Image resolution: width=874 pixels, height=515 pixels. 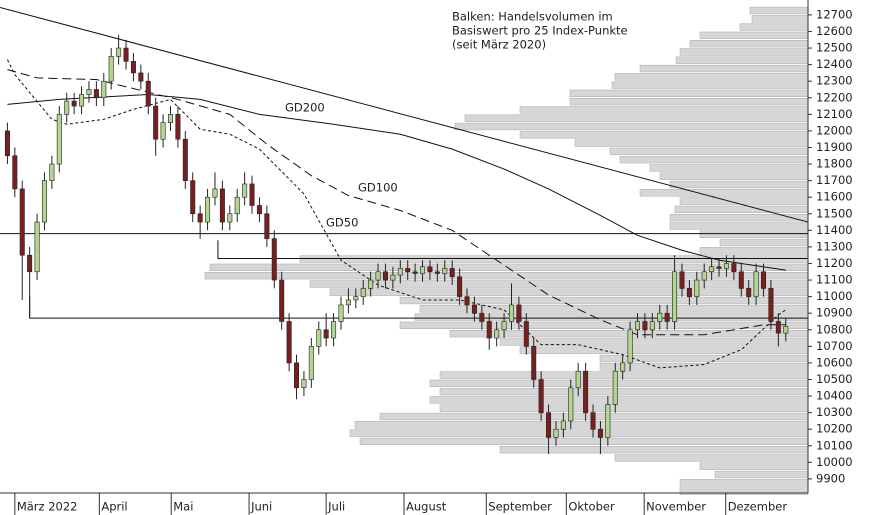 I want to click on y-tick-label: 12600, so click(x=834, y=31).